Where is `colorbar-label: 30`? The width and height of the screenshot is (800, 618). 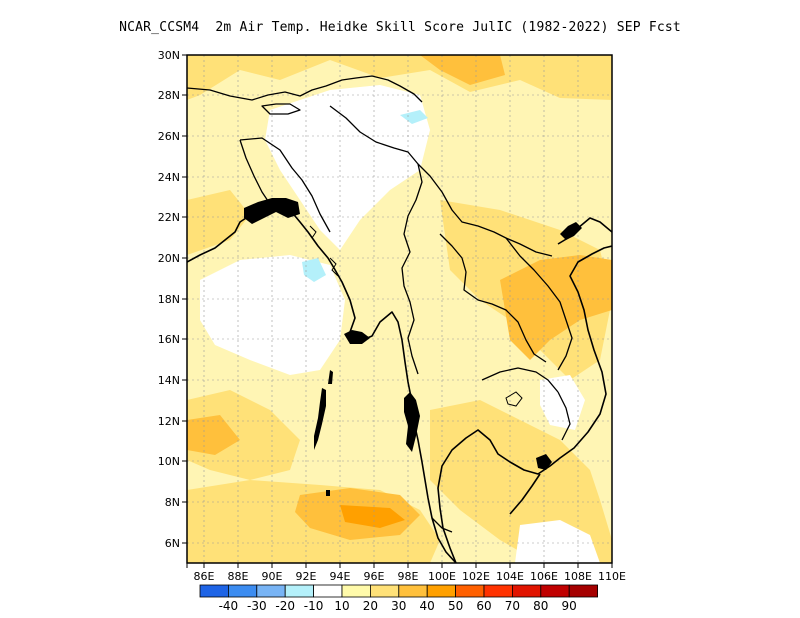
colorbar-label: 30 is located at coordinates (398, 606).